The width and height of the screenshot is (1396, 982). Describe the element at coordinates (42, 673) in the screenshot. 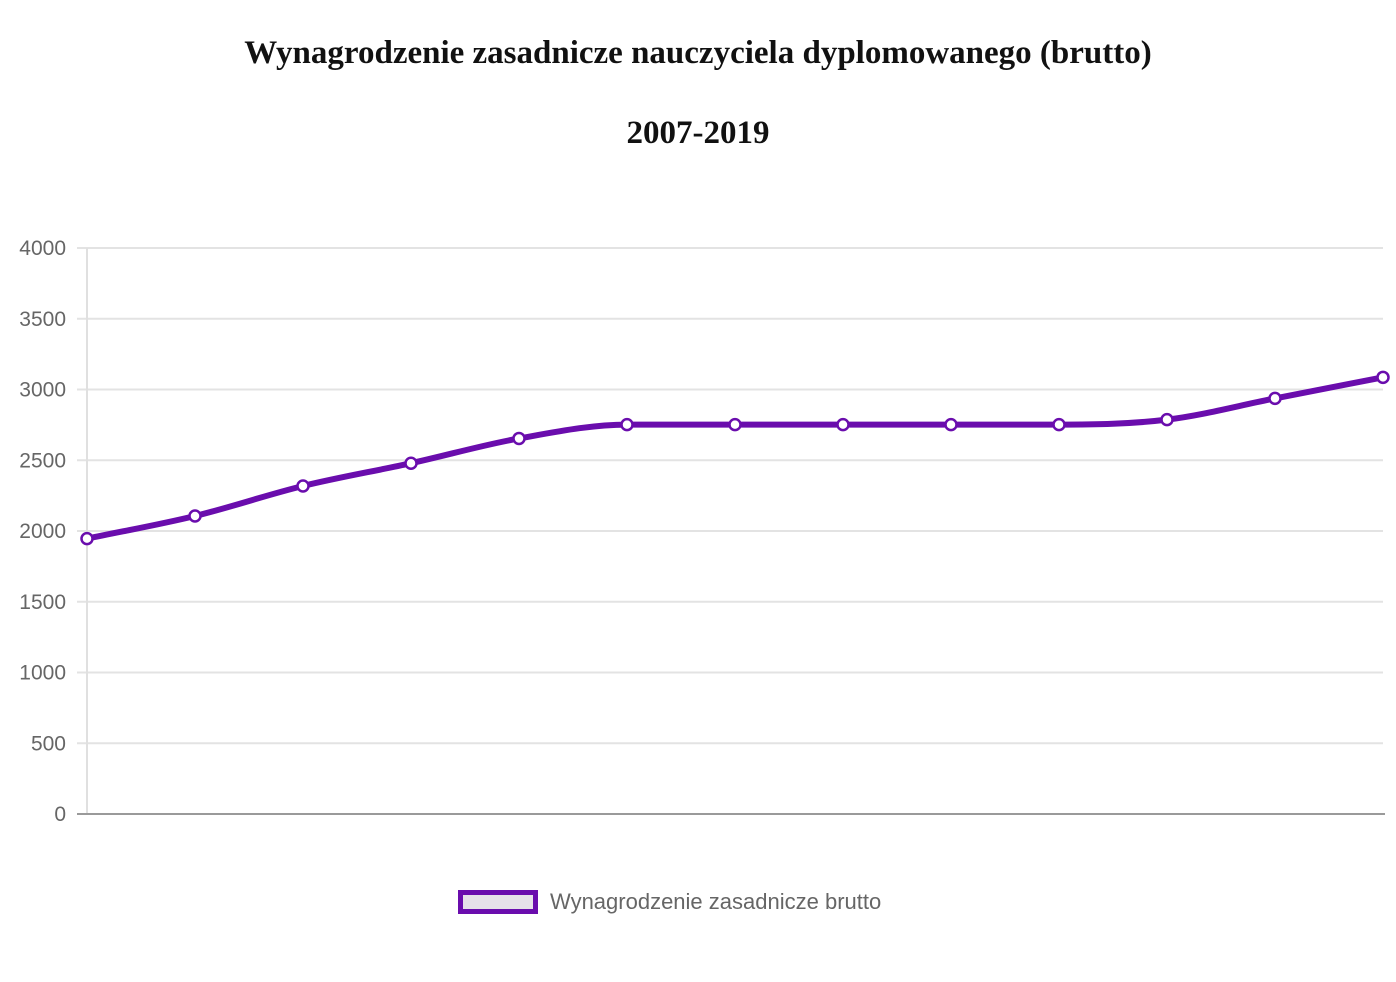

I see `y-tick-label: 1000` at that location.